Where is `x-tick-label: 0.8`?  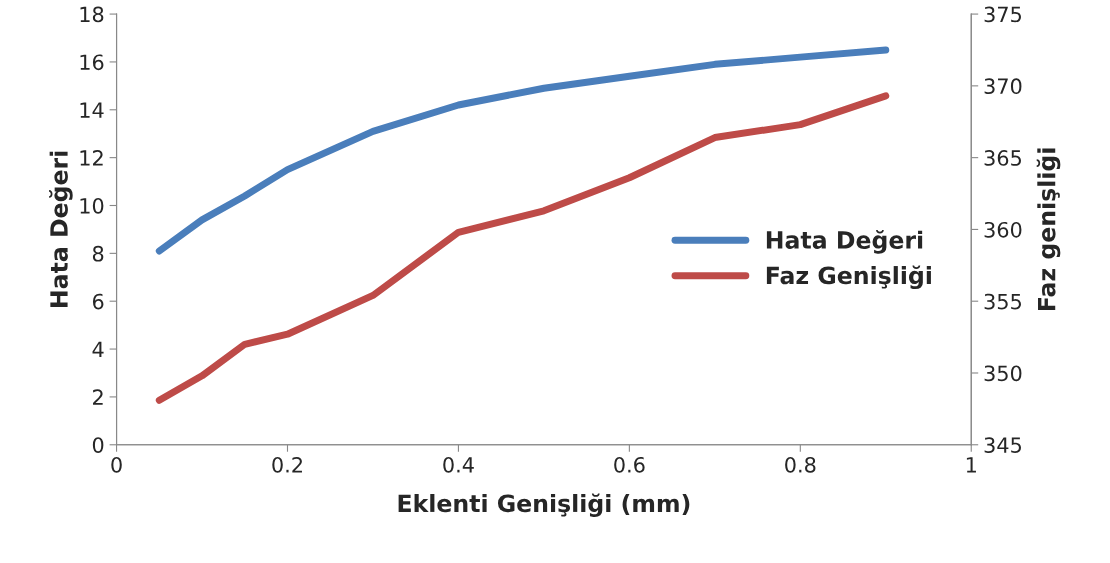
x-tick-label: 0.8 is located at coordinates (800, 464).